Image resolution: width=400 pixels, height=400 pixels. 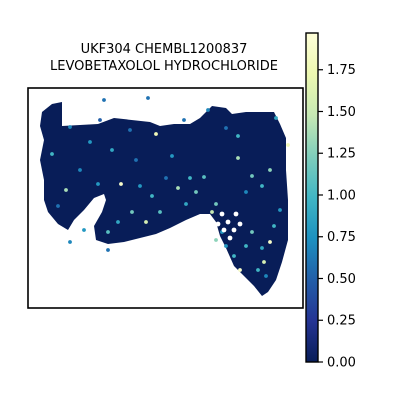 What do you see at coordinates (337, 217) in the screenshot?
I see `colorbar-ticks: 0.00 0.25 0.50 0.75 1.00 1.25 1.50 1.75` at bounding box center [337, 217].